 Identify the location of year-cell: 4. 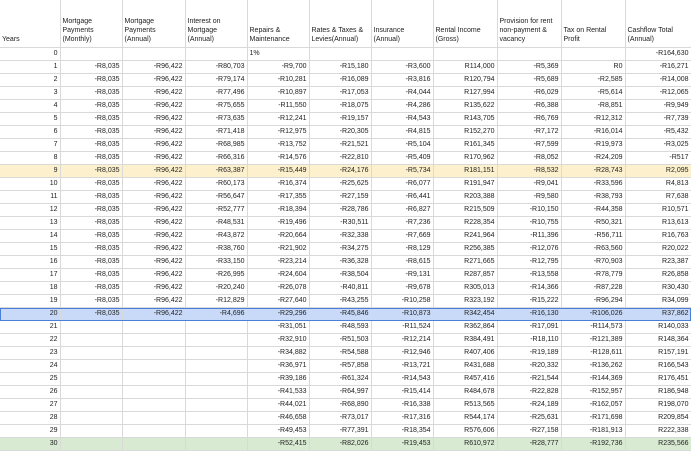
(30, 106).